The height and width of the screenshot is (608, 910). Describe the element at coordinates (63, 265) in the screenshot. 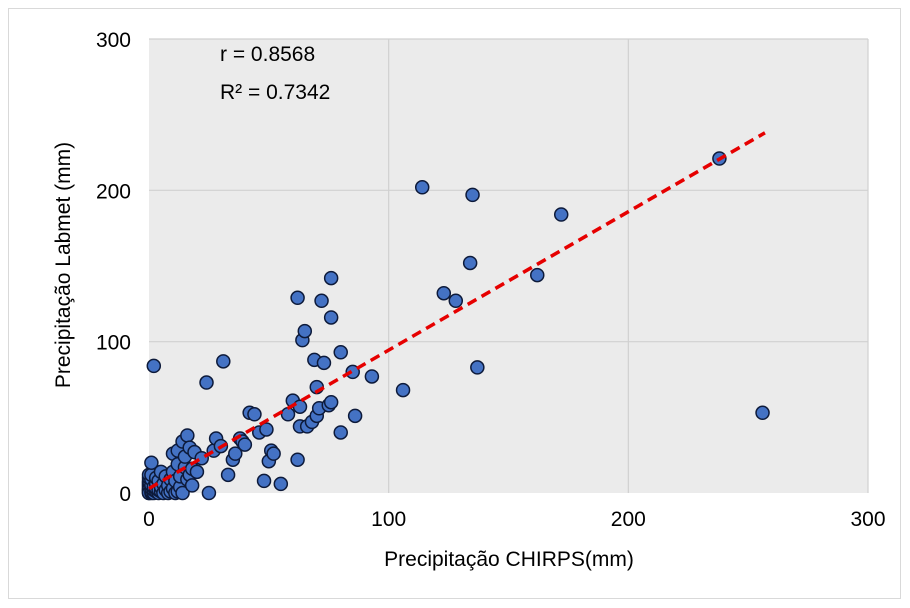

I see `y-axis-title: Precipitação Labmet (mm)` at that location.